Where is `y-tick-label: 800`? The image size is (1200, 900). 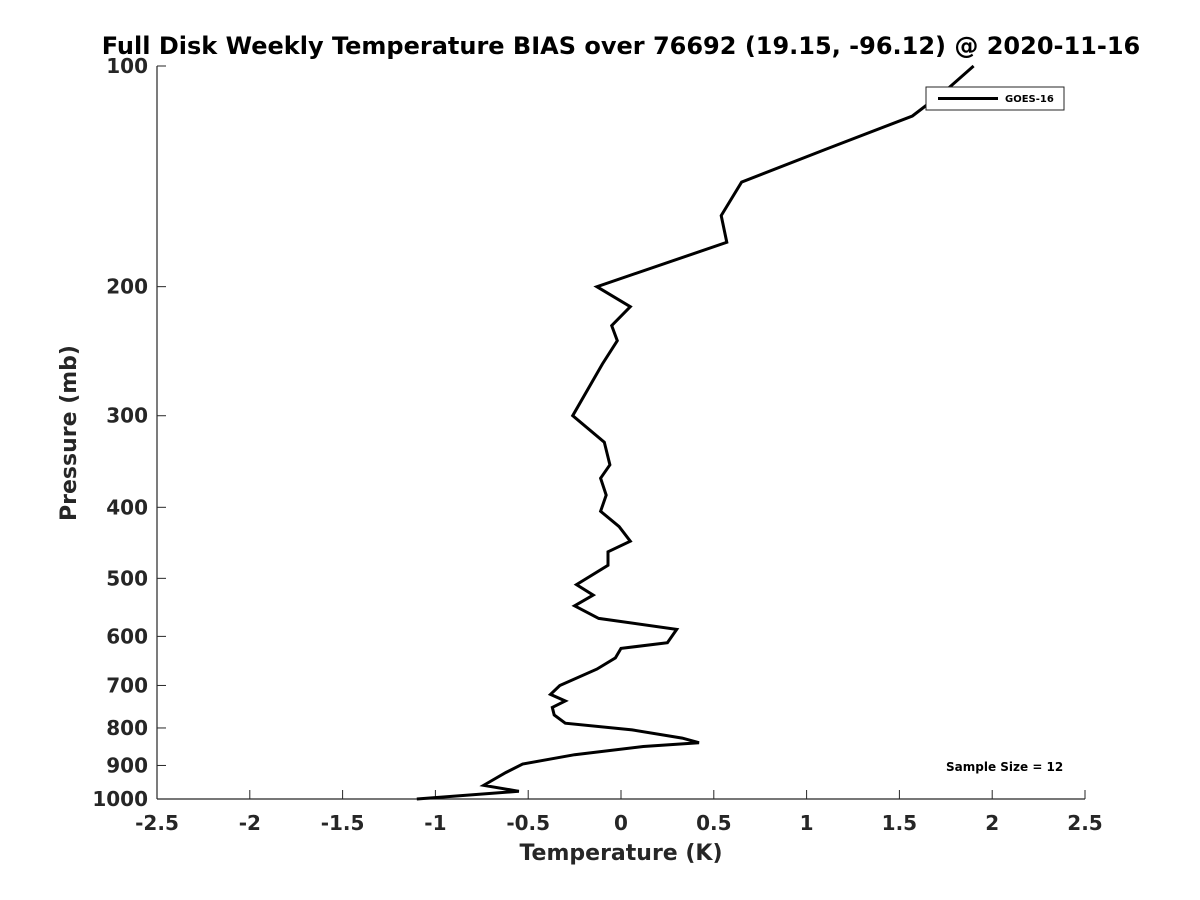
y-tick-label: 800 is located at coordinates (127, 728).